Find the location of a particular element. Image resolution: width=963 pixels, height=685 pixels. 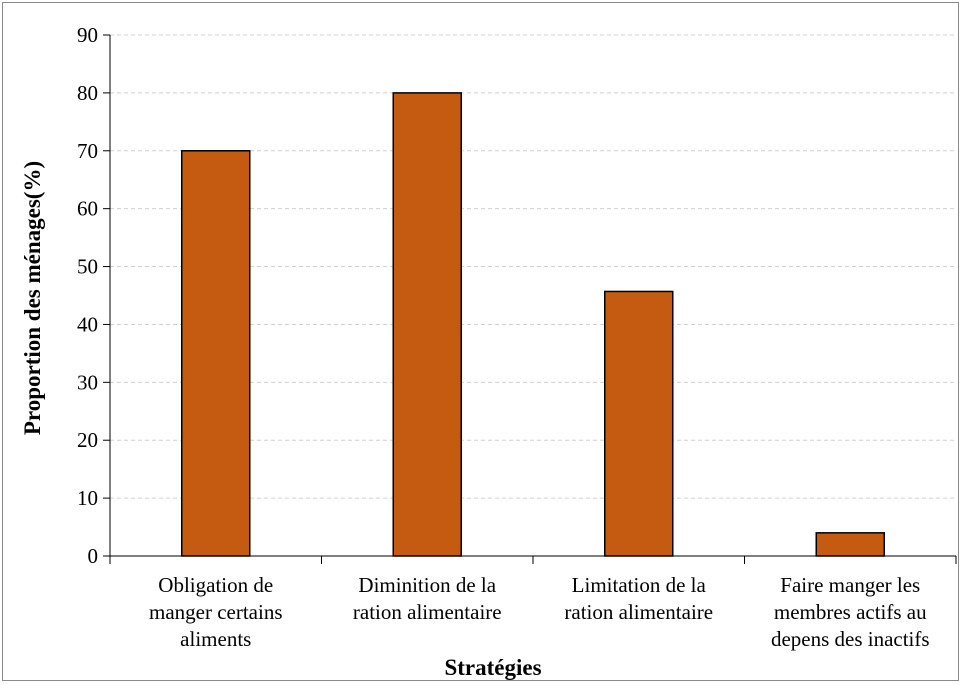

x-category-label: Diminition de la ration alimentaire is located at coordinates (427, 598).